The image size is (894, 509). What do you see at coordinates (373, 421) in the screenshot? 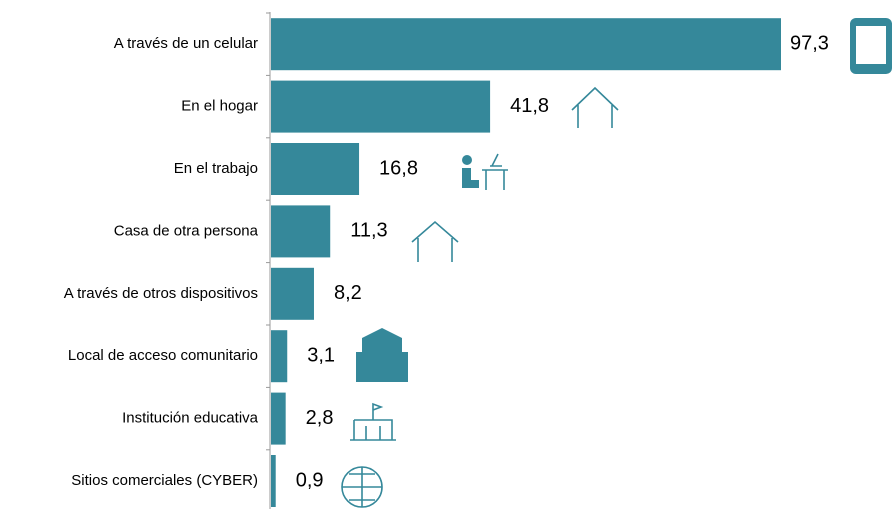
I see `school-icon` at bounding box center [373, 421].